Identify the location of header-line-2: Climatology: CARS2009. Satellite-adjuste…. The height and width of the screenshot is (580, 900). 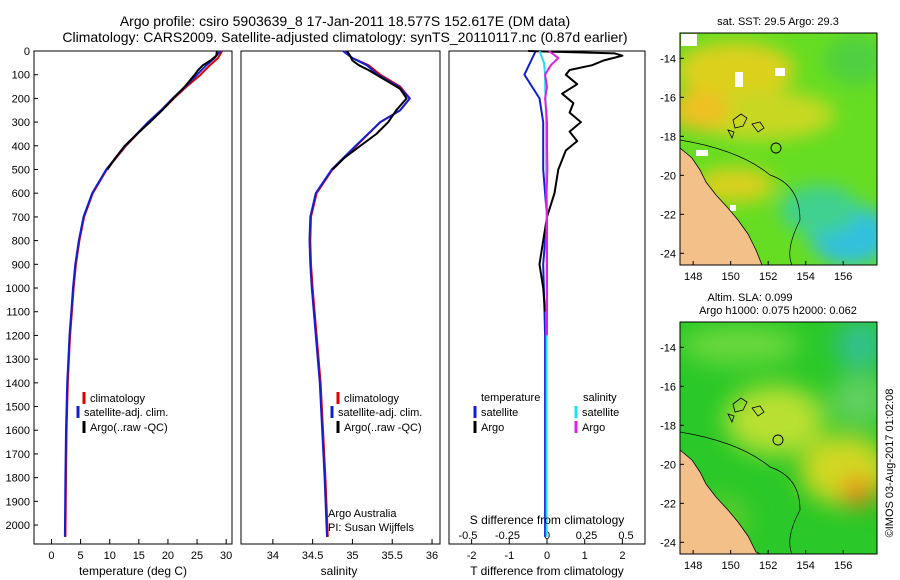
(344, 37).